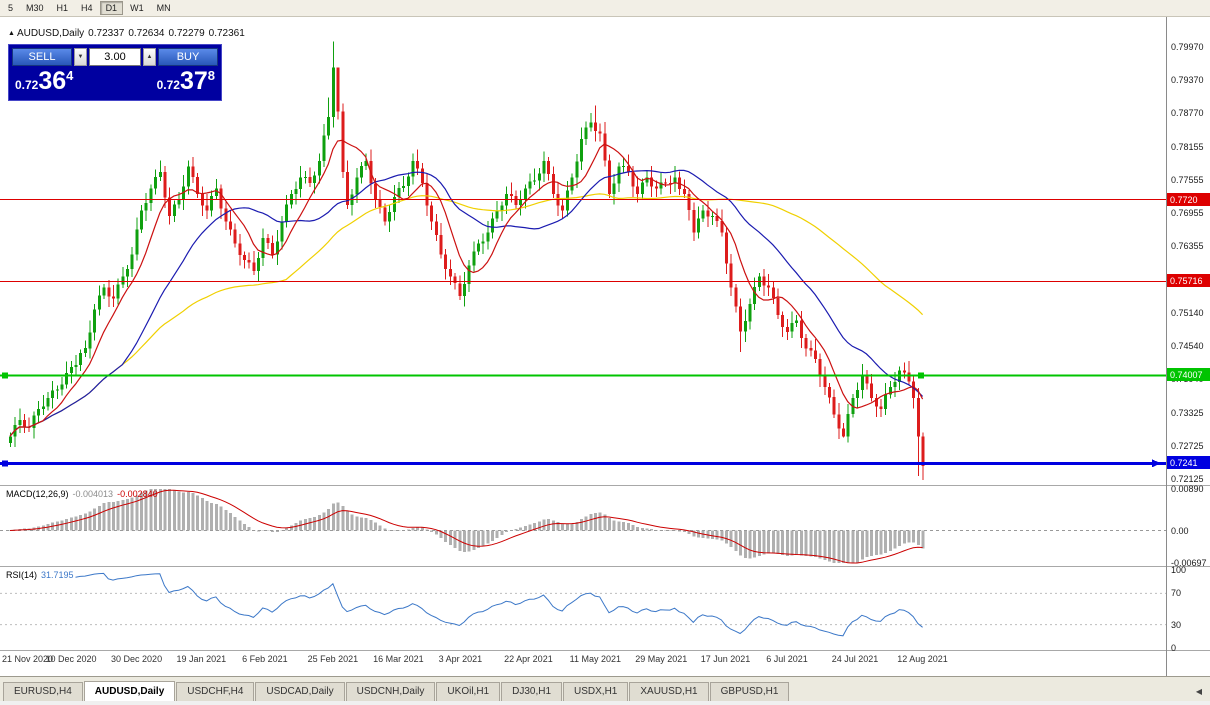 This screenshot has height=705, width=1210. Describe the element at coordinates (1188, 375) in the screenshot. I see `price-level-label: 0.74007` at that location.